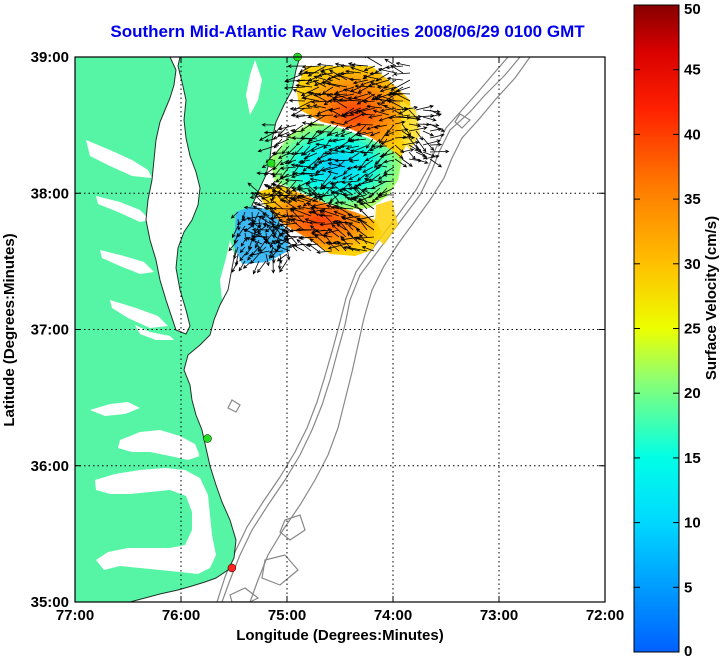  What do you see at coordinates (692, 523) in the screenshot?
I see `colorbar-tick-label: 10` at bounding box center [692, 523].